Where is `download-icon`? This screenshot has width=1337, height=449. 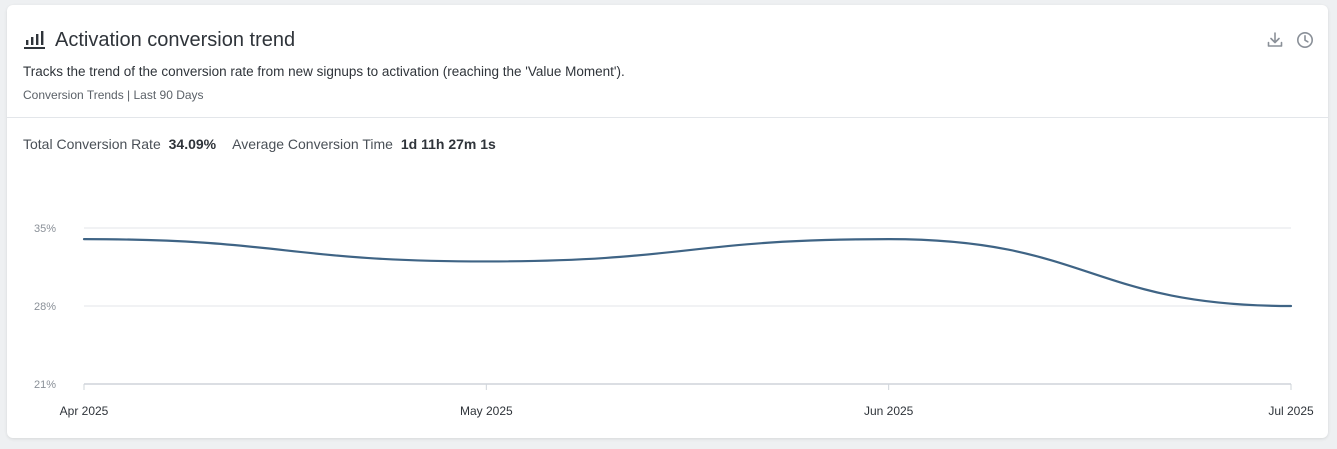 download-icon is located at coordinates (1275, 40).